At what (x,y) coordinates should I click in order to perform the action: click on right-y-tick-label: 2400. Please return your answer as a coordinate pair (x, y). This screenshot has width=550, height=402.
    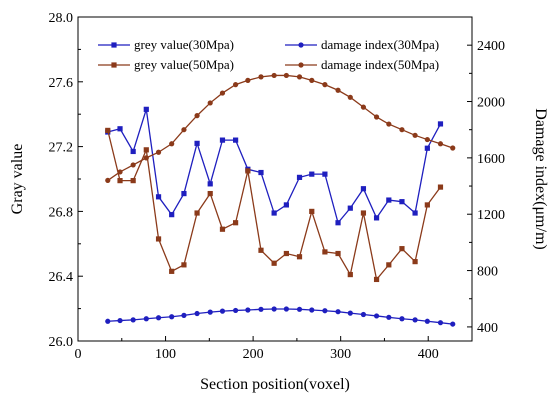
    Looking at the image, I should click on (491, 46).